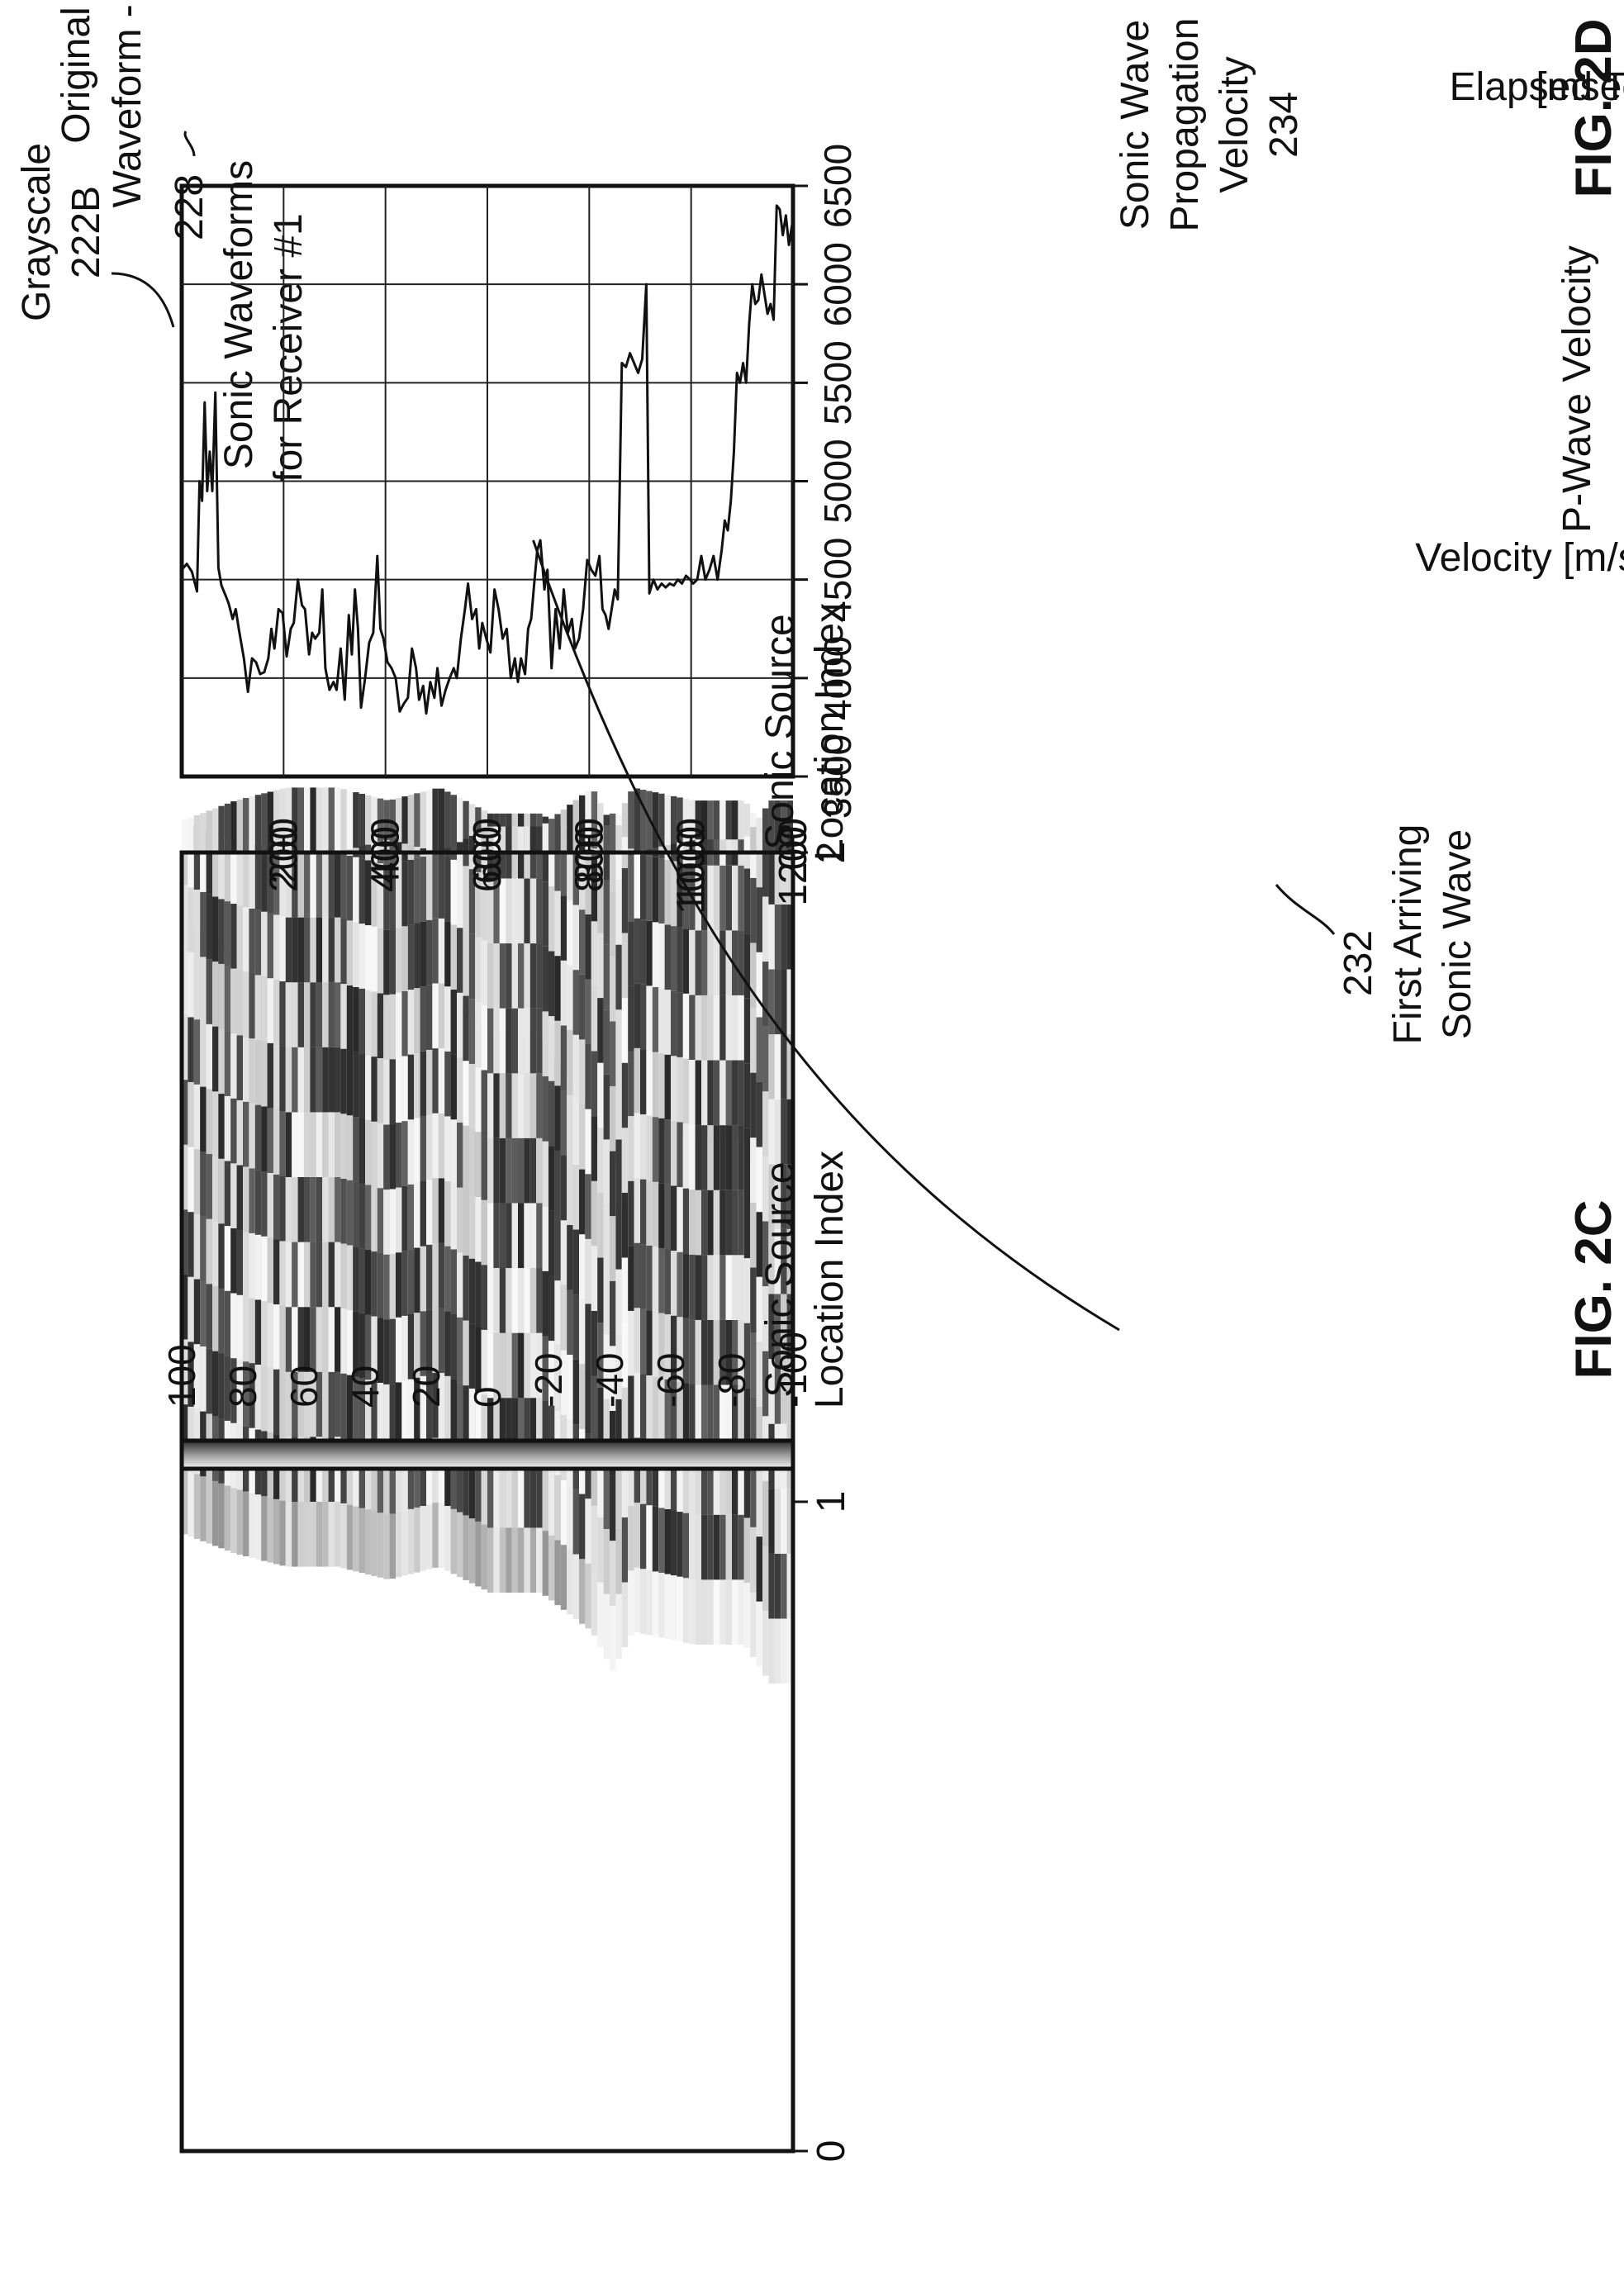 This screenshot has height=2289, width=1624. What do you see at coordinates (284, 851) in the screenshot?
I see `fig-2d-y-tick-label: 200` at bounding box center [284, 851].